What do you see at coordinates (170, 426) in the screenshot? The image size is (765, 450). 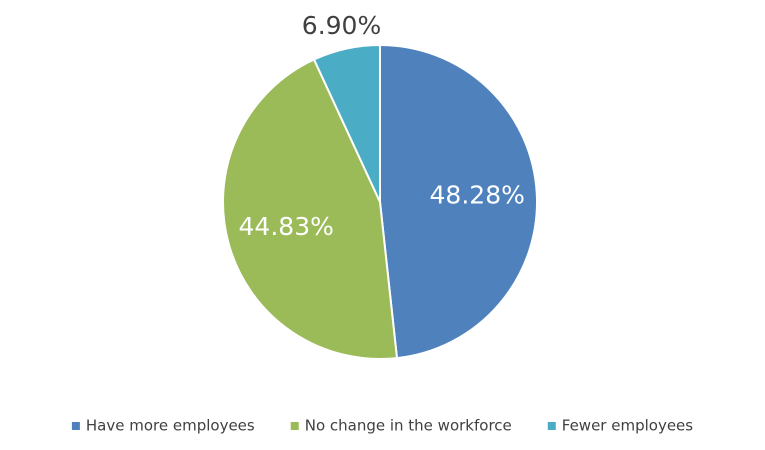 I see `legend-label: Have more employees` at bounding box center [170, 426].